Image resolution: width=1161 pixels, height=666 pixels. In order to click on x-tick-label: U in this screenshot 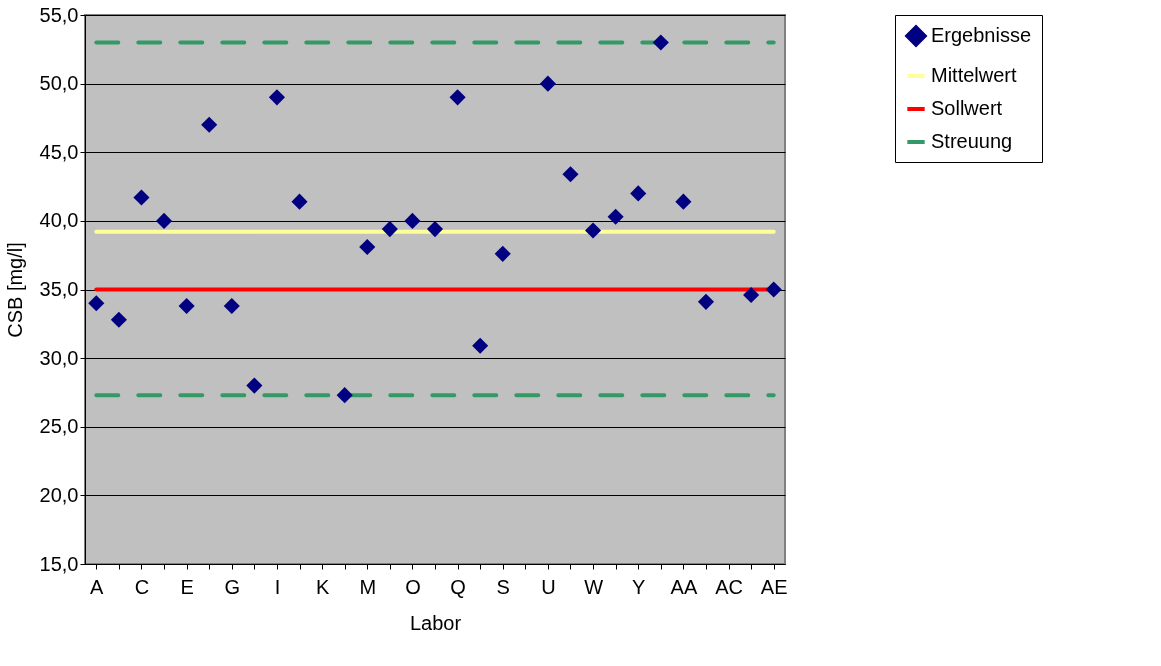, I will do `click(548, 586)`.